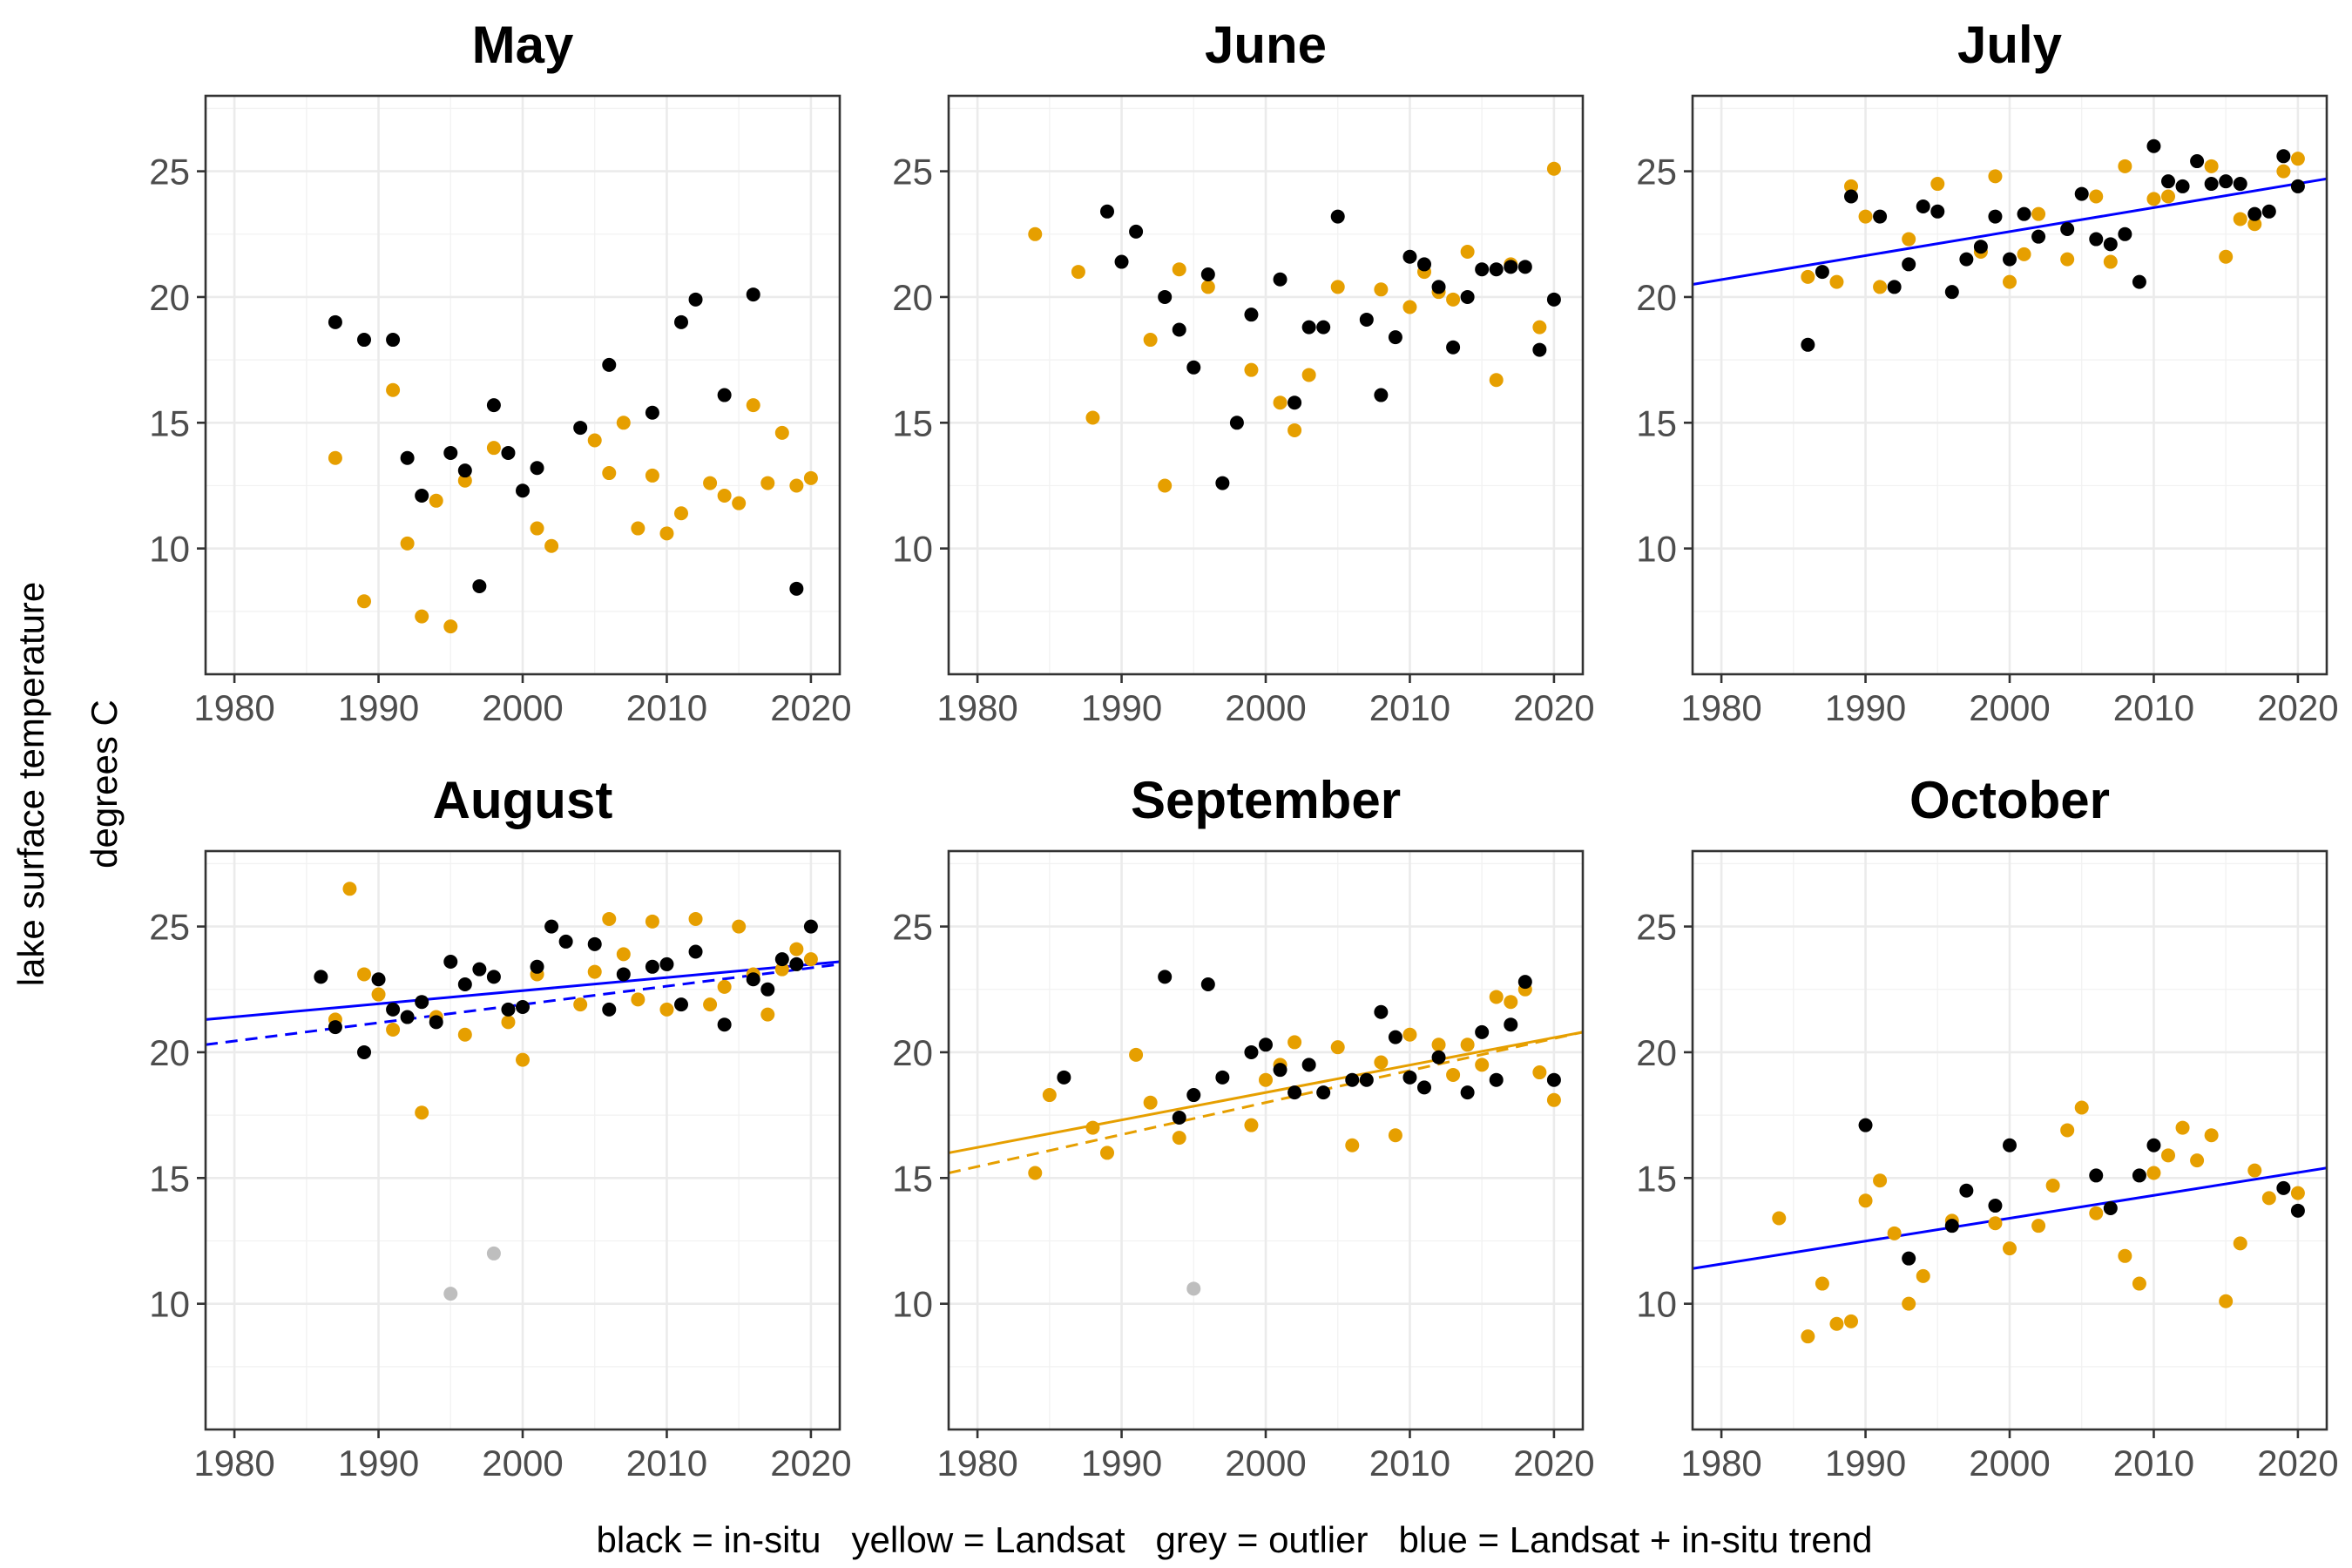 This screenshot has height=1568, width=2352. Describe the element at coordinates (2010, 800) in the screenshot. I see `panel-title: October` at that location.